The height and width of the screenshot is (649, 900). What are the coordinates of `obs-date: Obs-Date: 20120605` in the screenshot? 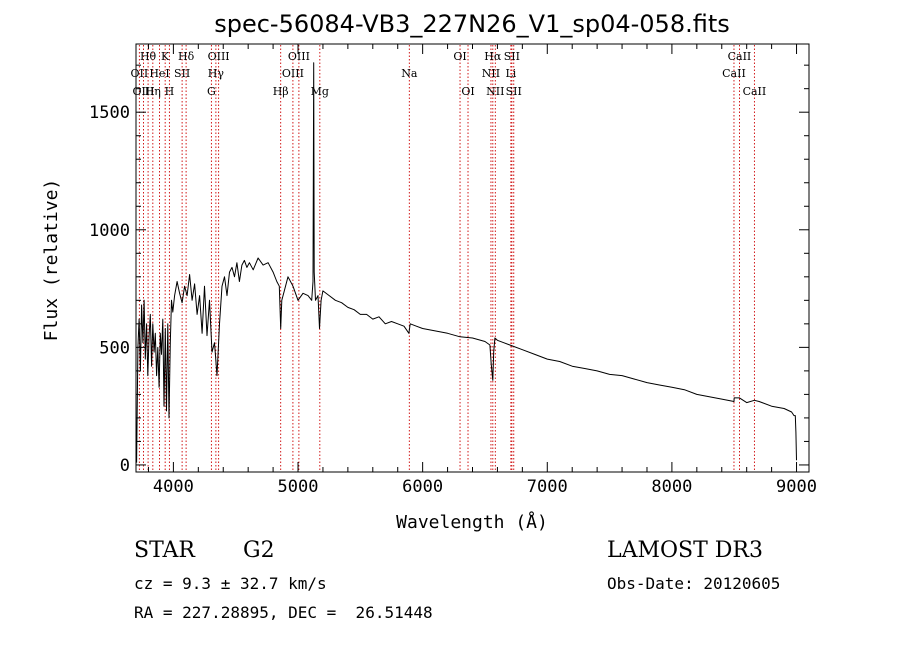 It's located at (694, 583).